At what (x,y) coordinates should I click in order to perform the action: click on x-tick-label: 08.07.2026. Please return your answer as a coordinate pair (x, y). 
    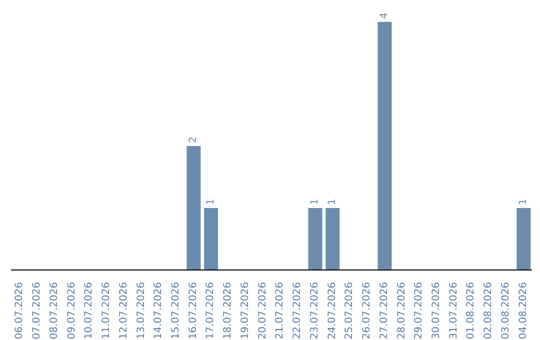
    Looking at the image, I should click on (54, 311).